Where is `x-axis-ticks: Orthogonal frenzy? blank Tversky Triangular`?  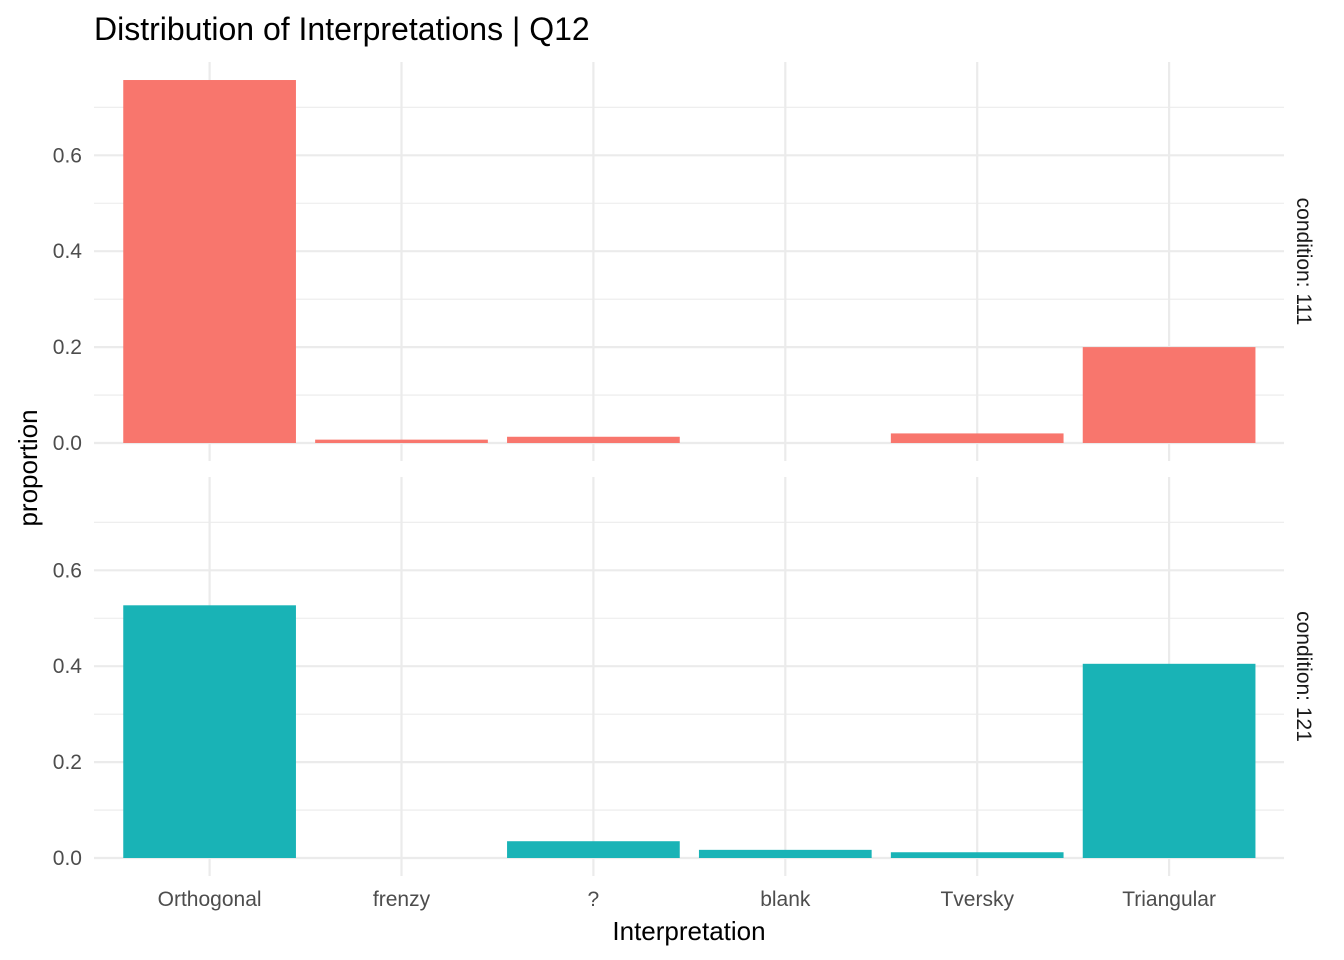 x-axis-ticks: Orthogonal frenzy? blank Tversky Triangular is located at coordinates (687, 899).